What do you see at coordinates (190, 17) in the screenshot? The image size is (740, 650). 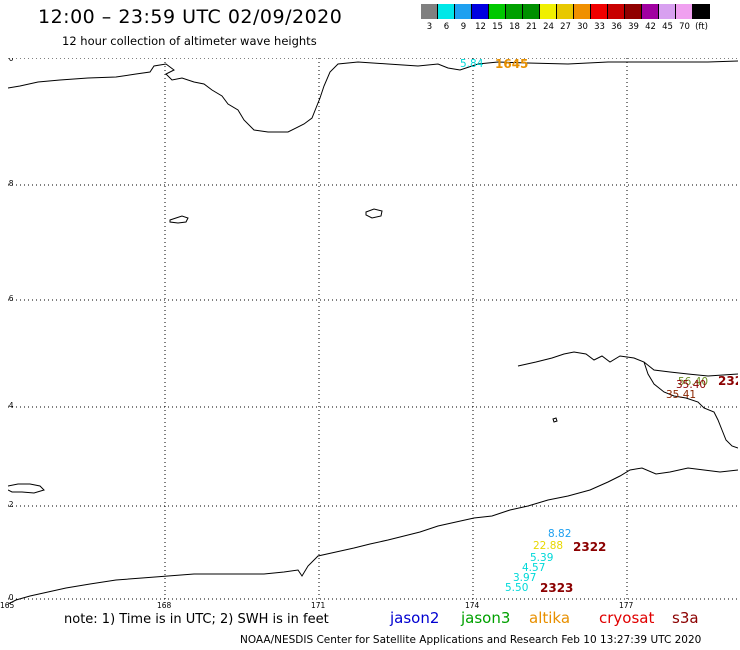 I see `map-title: 12:00 – 23:59 UTC 02/09/2020` at bounding box center [190, 17].